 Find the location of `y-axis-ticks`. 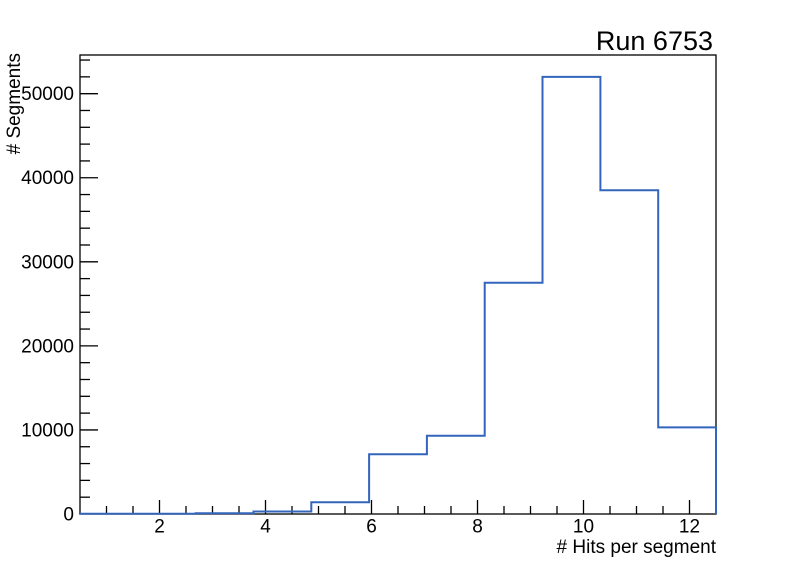

y-axis-ticks is located at coordinates (89, 278).